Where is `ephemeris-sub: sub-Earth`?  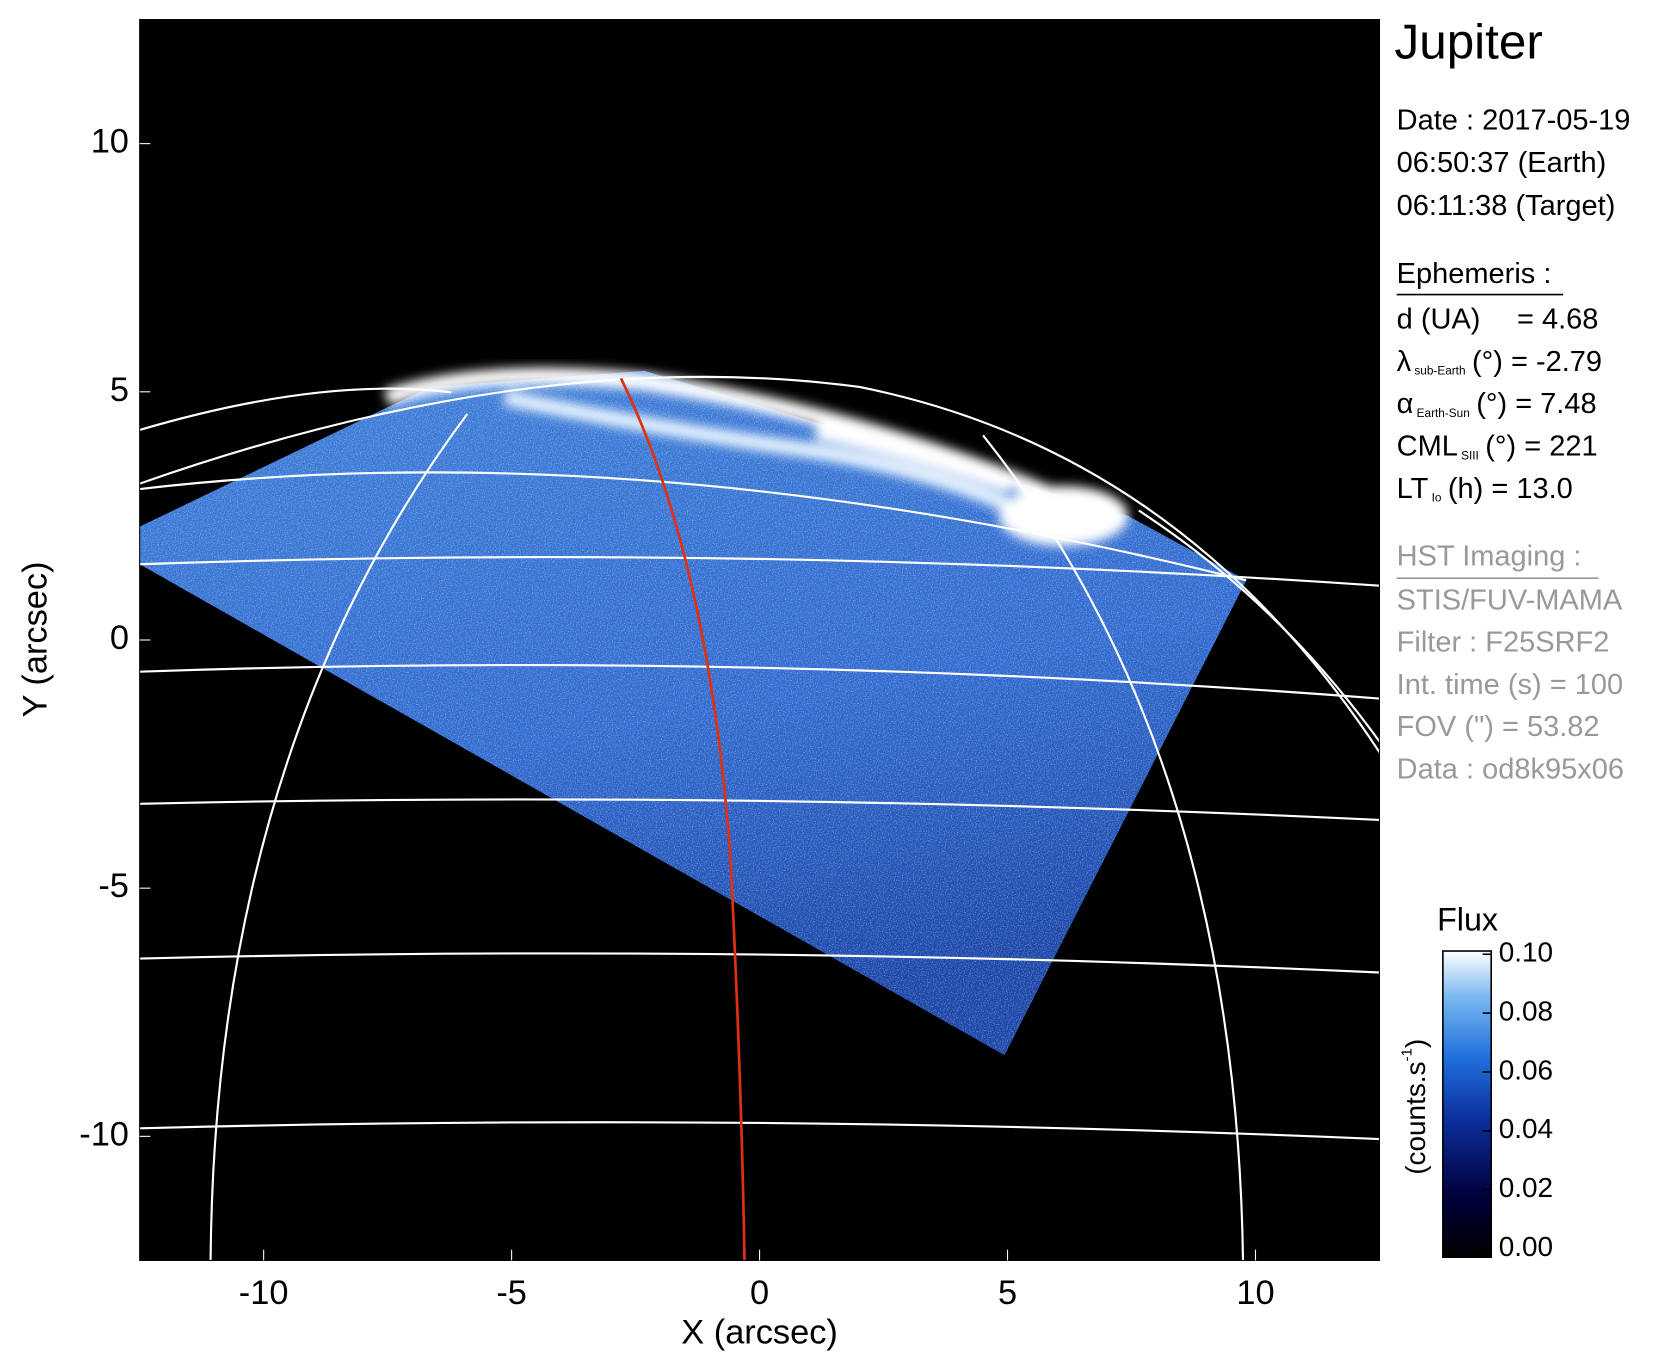
ephemeris-sub: sub-Earth is located at coordinates (1439, 371).